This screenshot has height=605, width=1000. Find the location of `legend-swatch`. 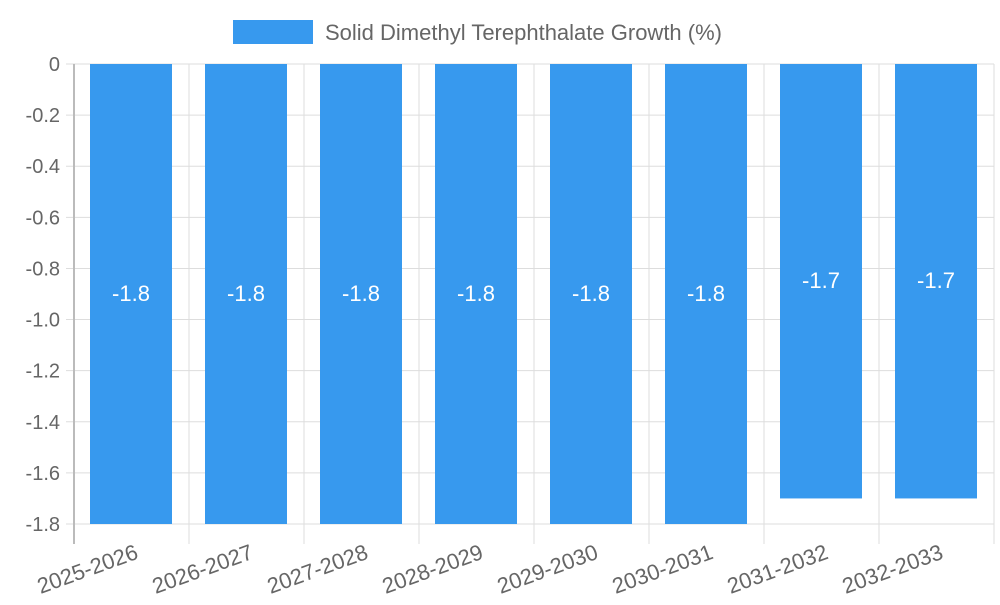

legend-swatch is located at coordinates (273, 32).